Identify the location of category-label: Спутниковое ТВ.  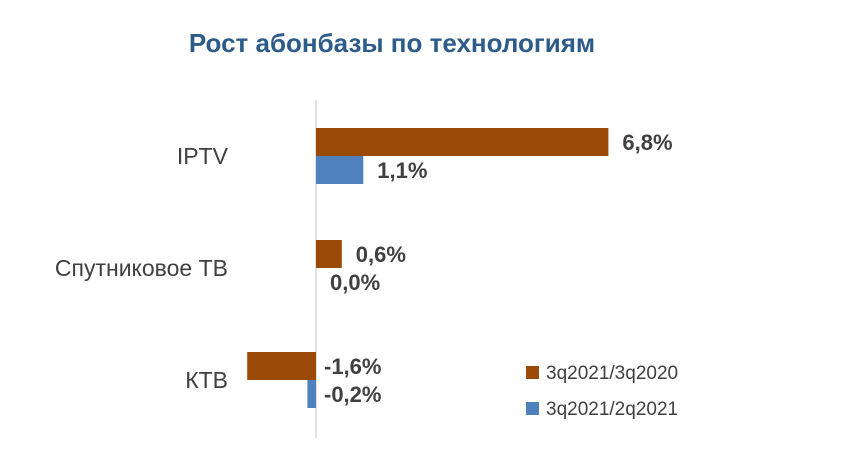
(141, 268).